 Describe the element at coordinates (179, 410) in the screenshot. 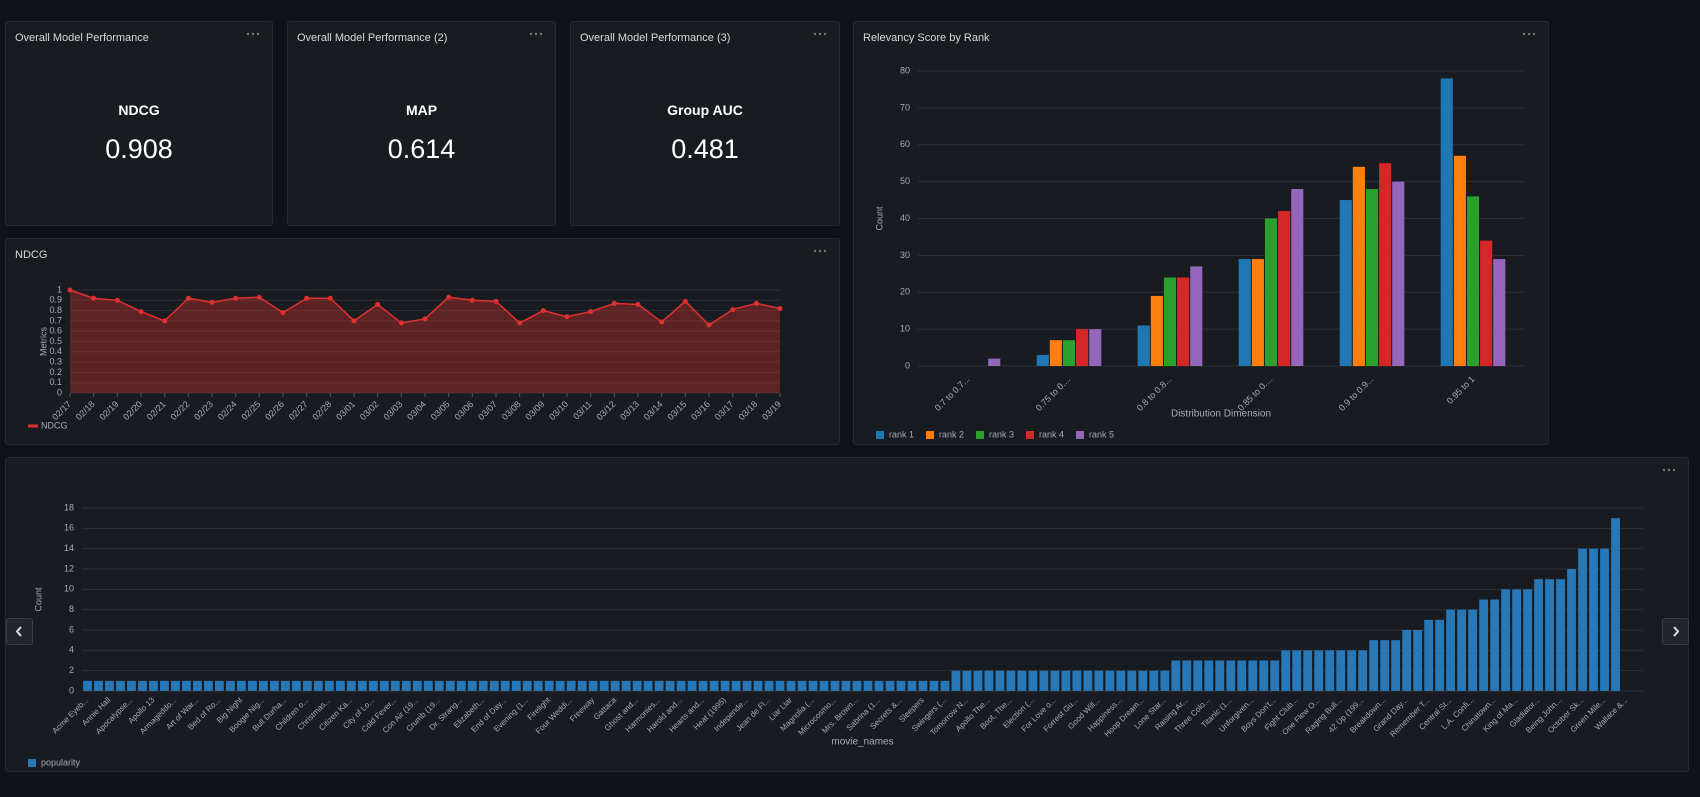

I see `x-tick-label: 02/22` at that location.